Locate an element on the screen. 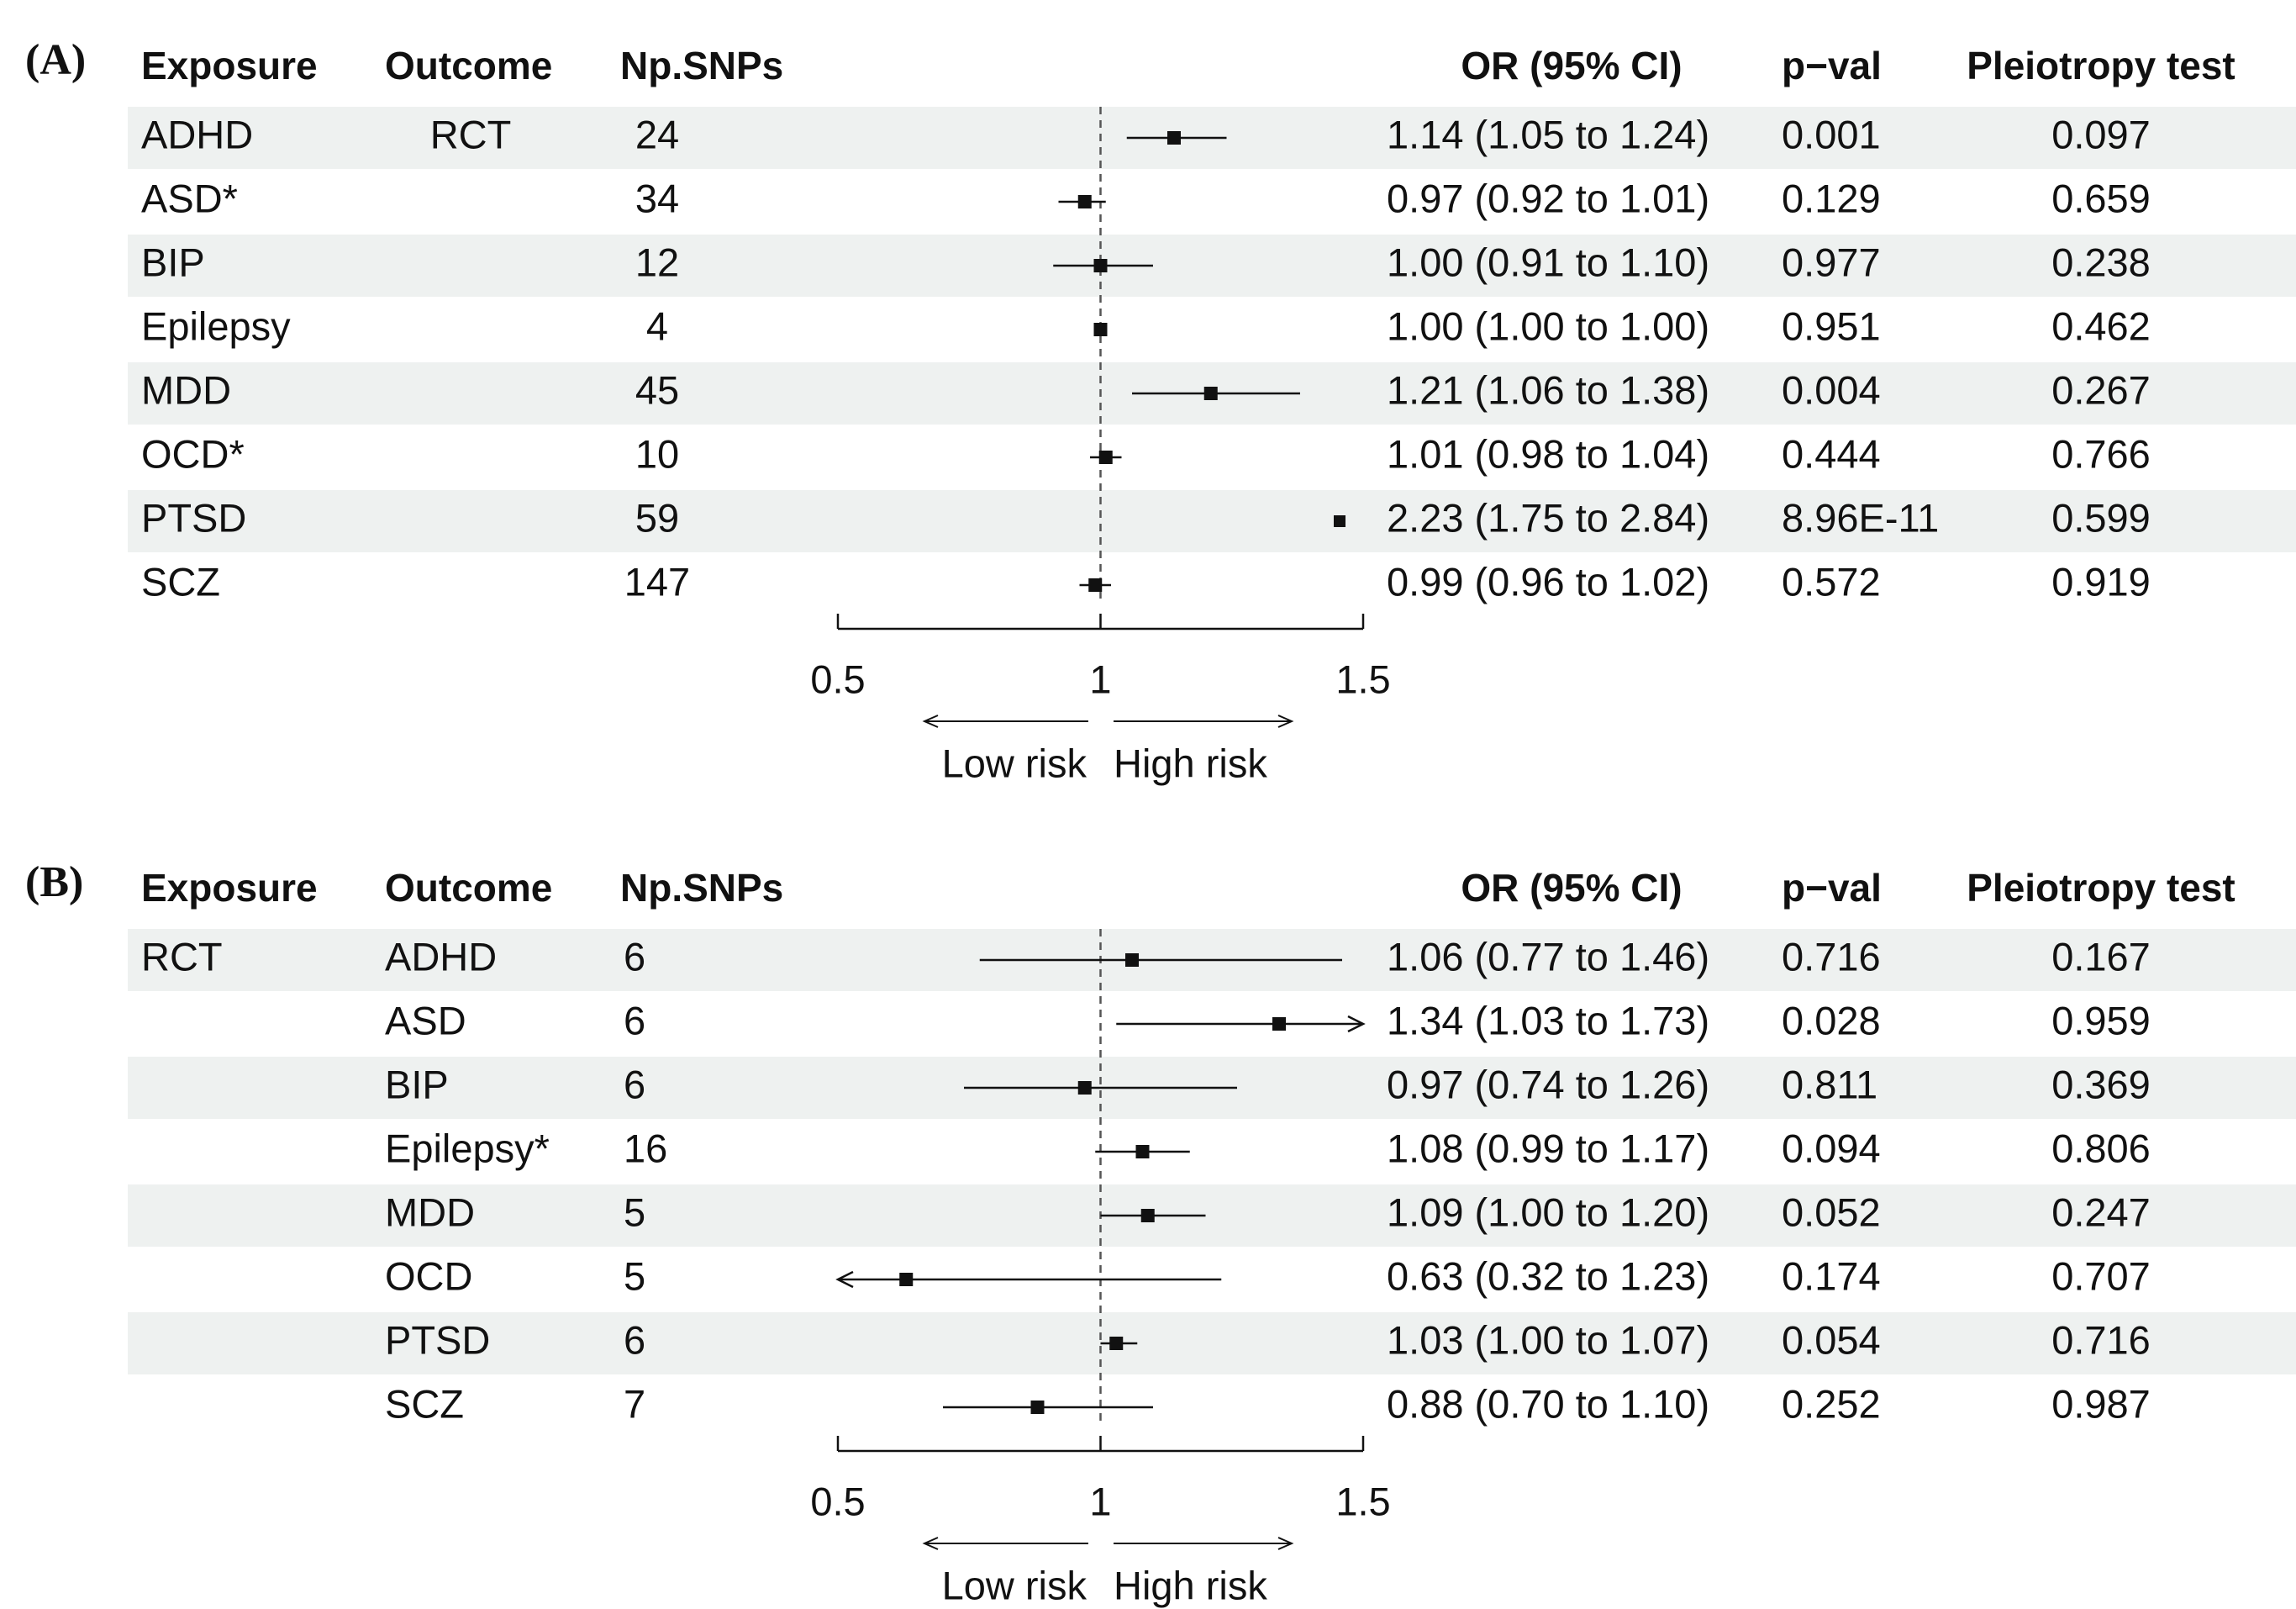 This screenshot has width=2296, height=1609. cell-pval: 8.96E-11 is located at coordinates (1860, 517).